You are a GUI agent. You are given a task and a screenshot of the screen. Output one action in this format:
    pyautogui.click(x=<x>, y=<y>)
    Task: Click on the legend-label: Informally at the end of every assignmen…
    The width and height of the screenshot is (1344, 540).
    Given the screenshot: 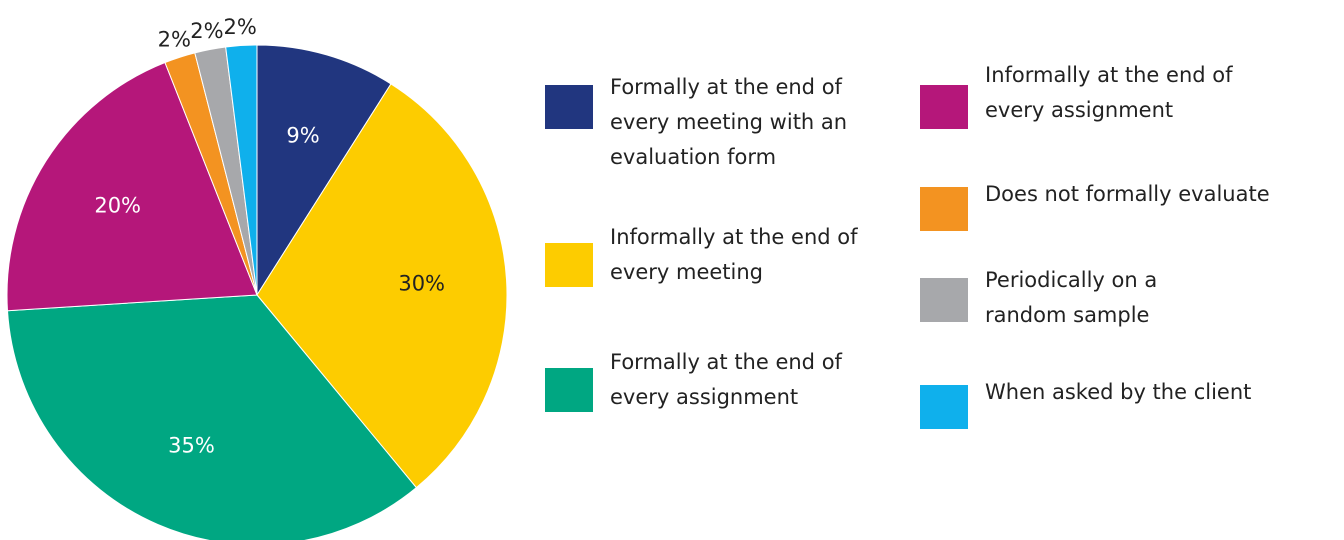 What is the action you would take?
    pyautogui.click(x=1109, y=92)
    